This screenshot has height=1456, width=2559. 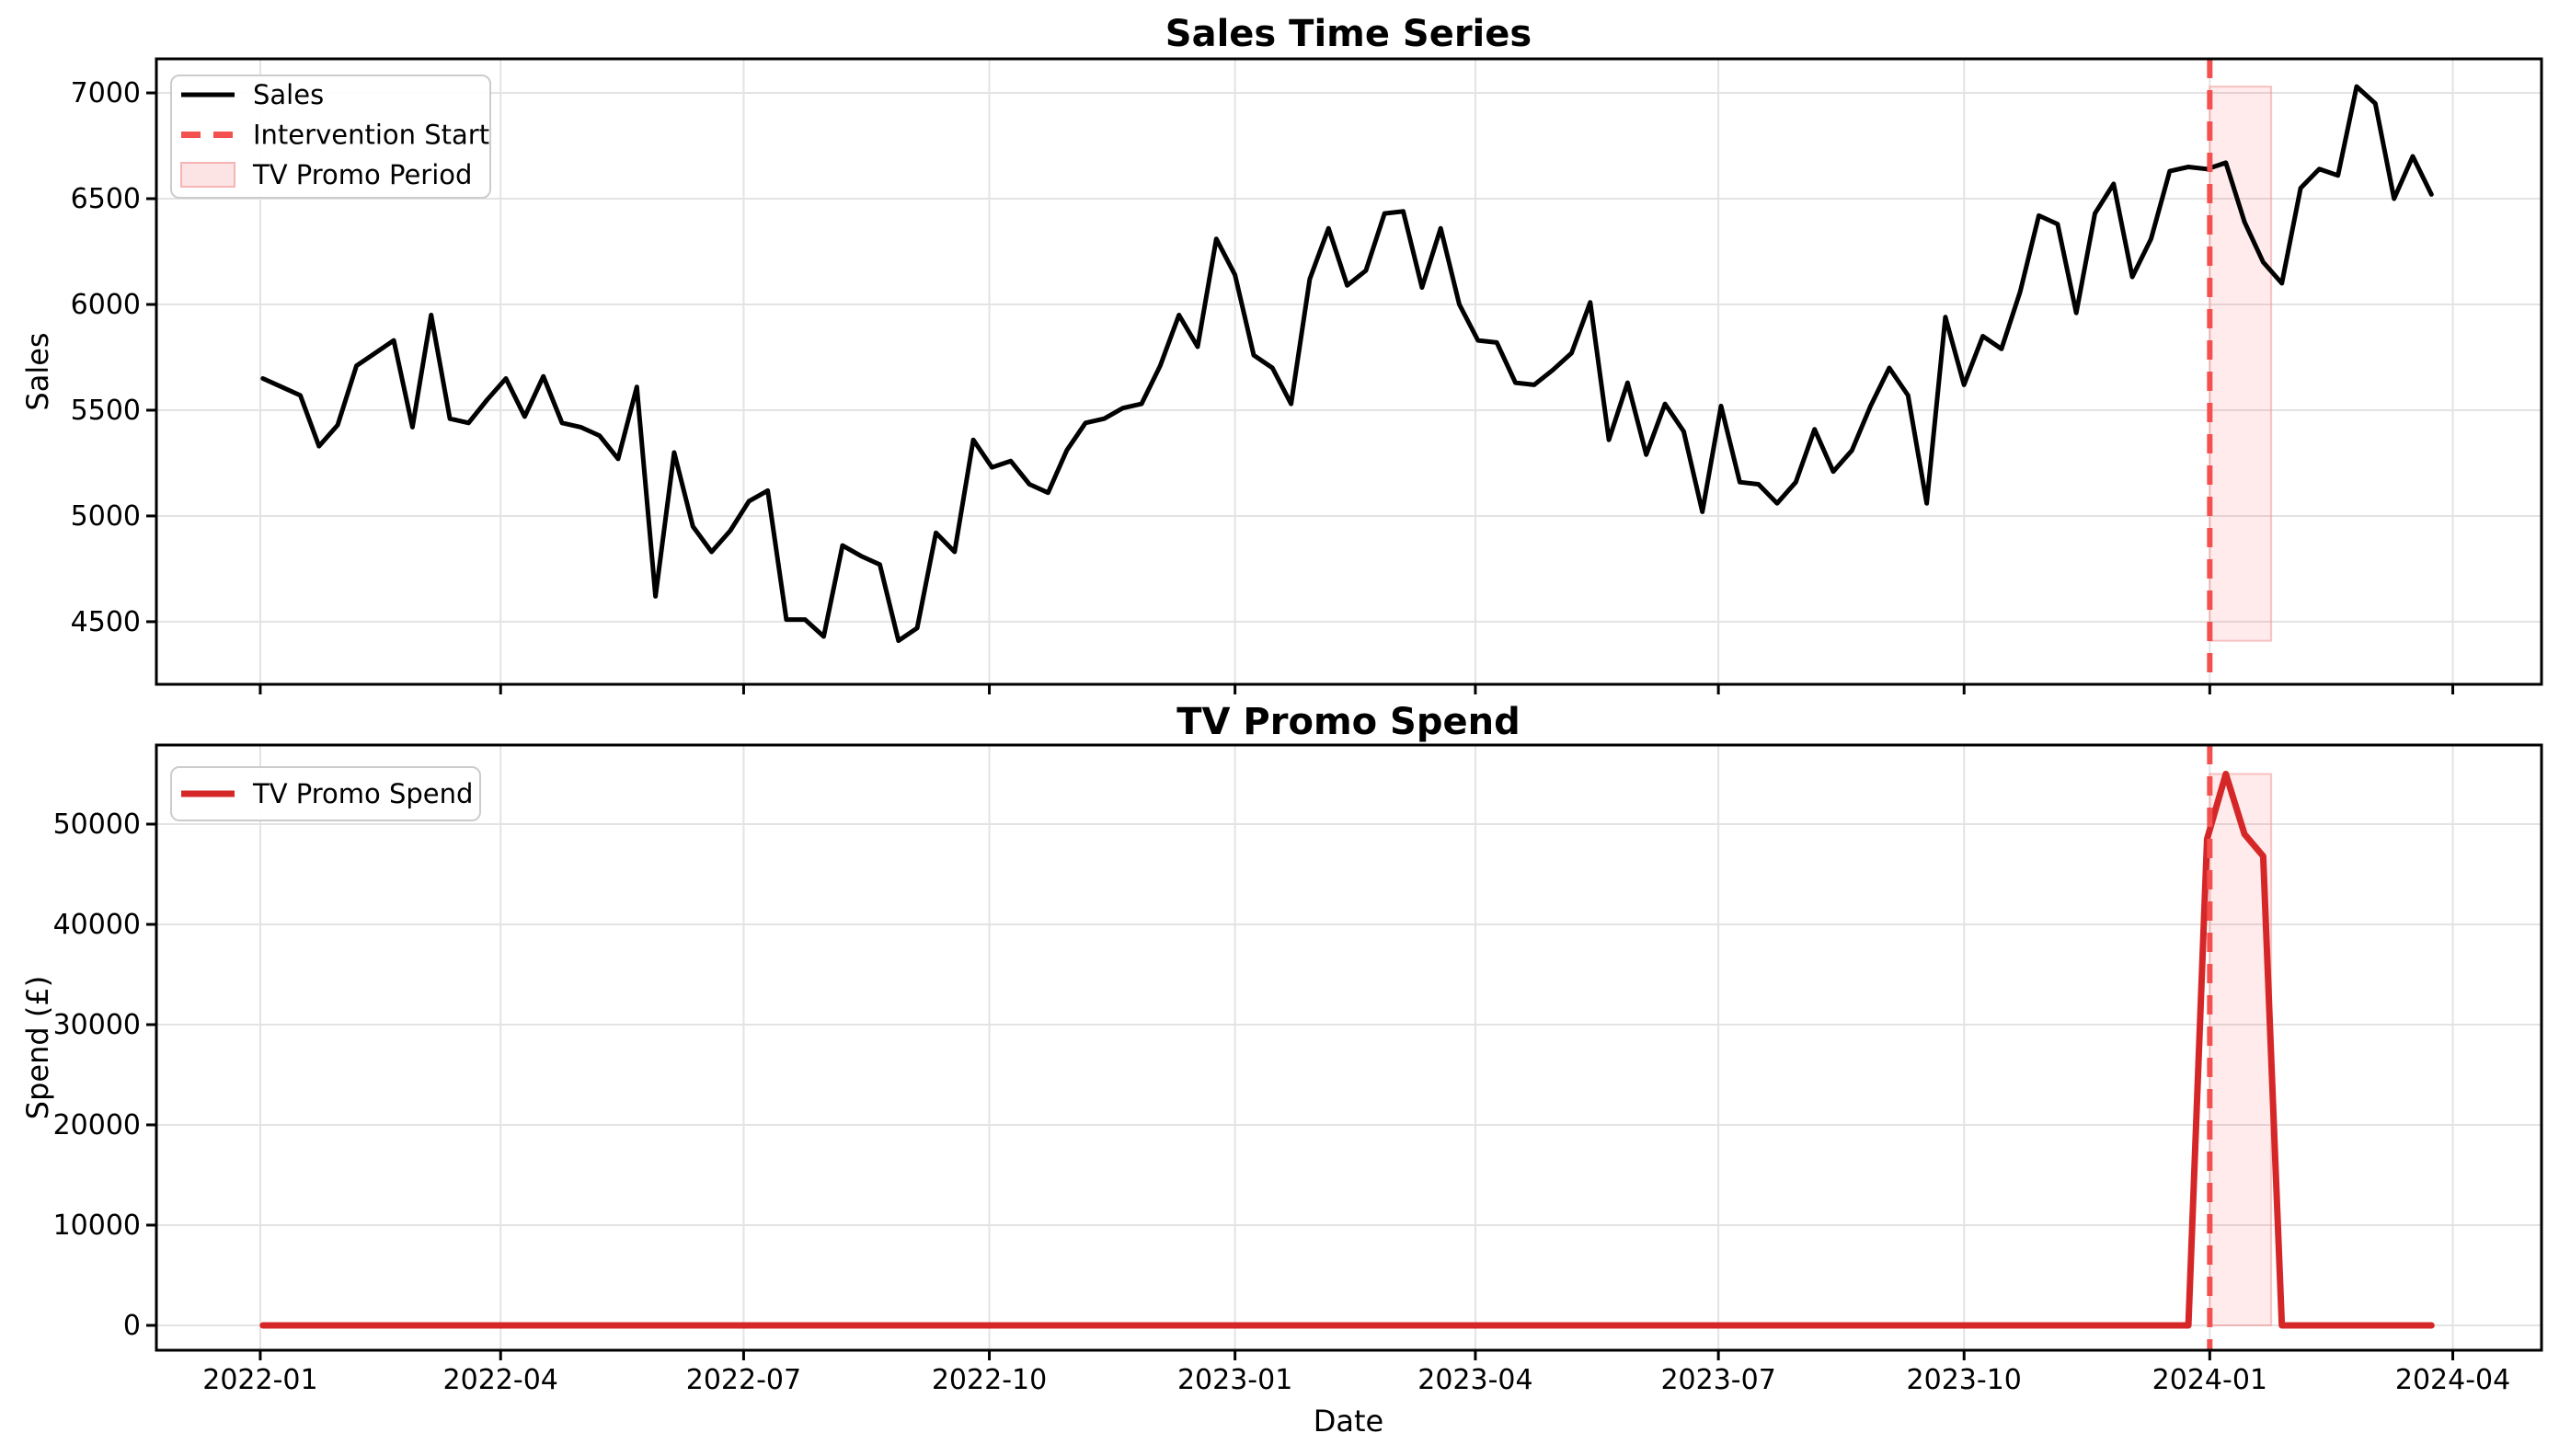 I want to click on legend-item: TV Promo Spend, so click(x=327, y=793).